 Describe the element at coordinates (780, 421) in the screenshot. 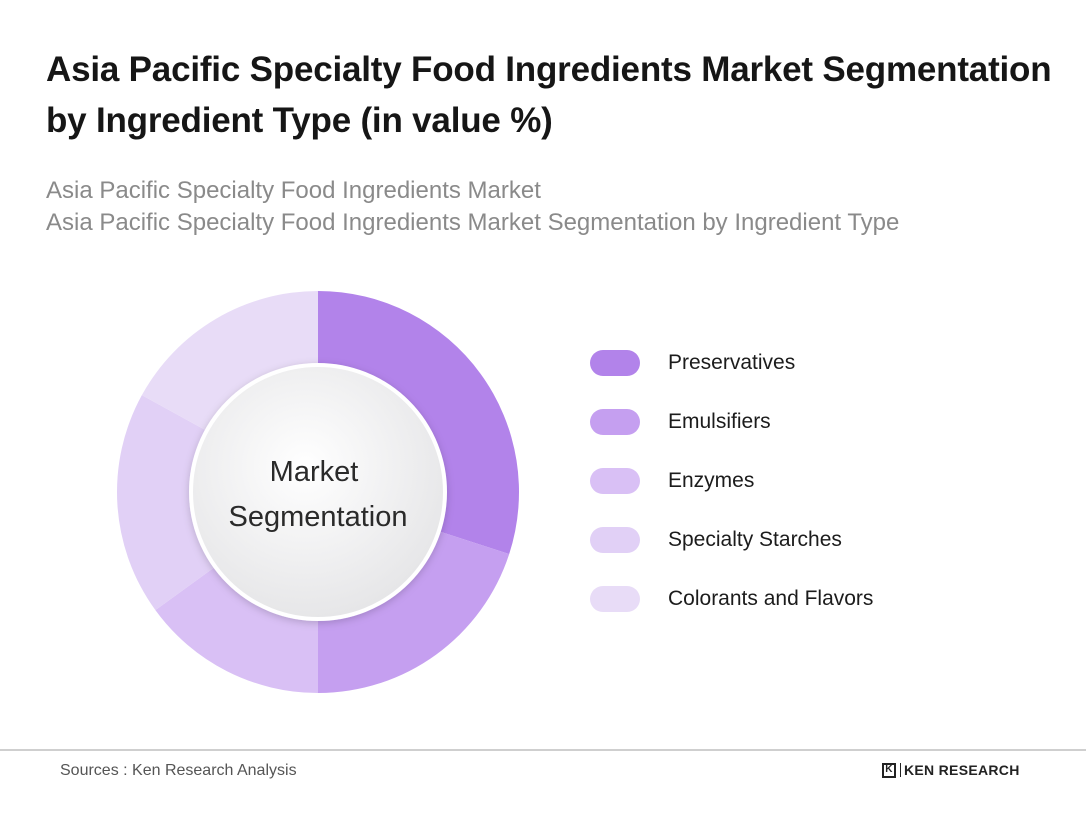

I see `legend-item-emulsifiers: Emulsifiers` at that location.